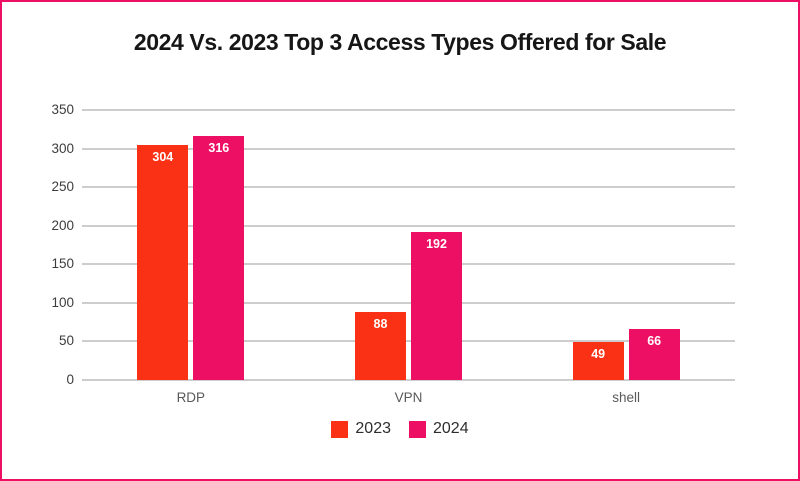  I want to click on legend-item-2023: 2023, so click(361, 429).